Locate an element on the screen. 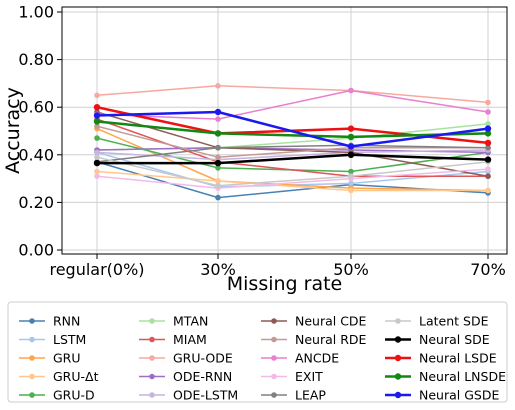 The width and height of the screenshot is (515, 410). x-tick-label: 70% is located at coordinates (488, 269).